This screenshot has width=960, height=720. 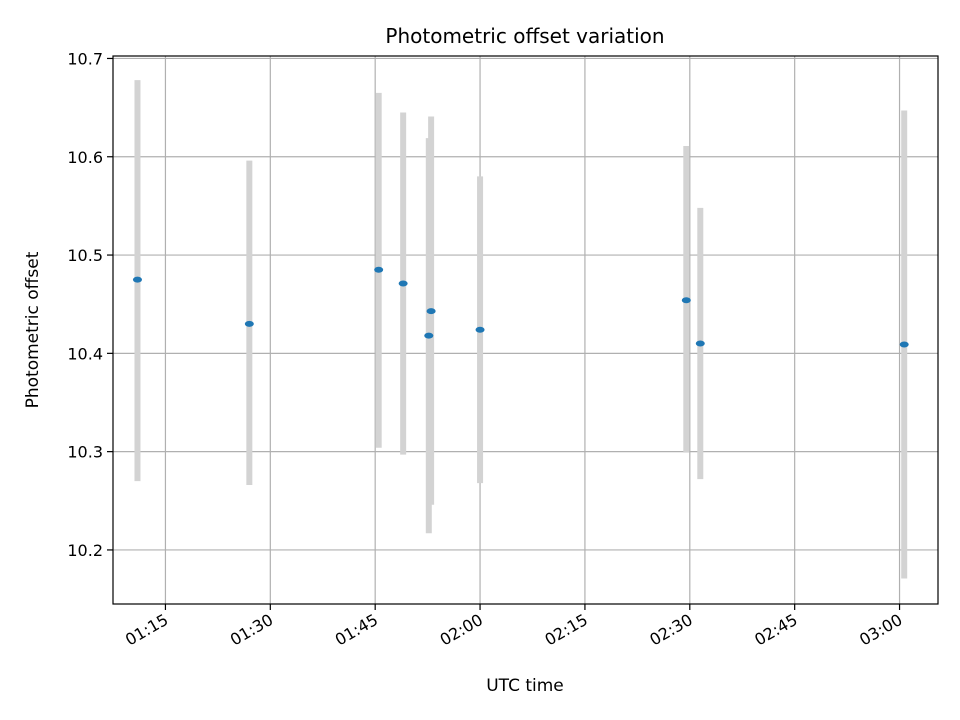 I want to click on y-tick-label: 10.2, so click(x=85, y=550).